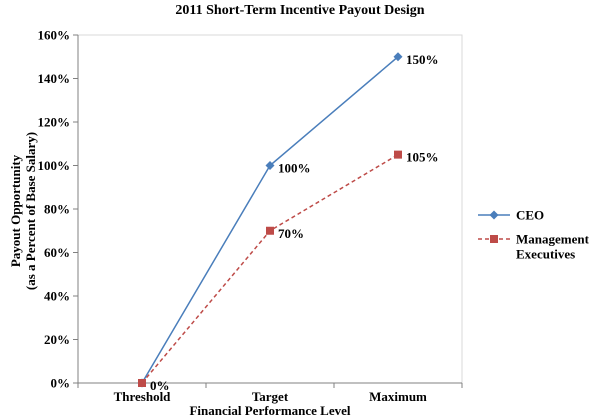 The image size is (600, 418). I want to click on x-axis-title: Financial Performance Level, so click(269, 410).